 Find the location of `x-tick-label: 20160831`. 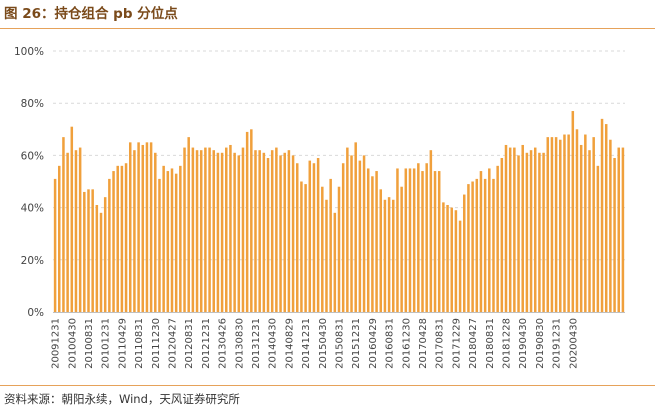

x-tick-label: 20160831 is located at coordinates (390, 343).